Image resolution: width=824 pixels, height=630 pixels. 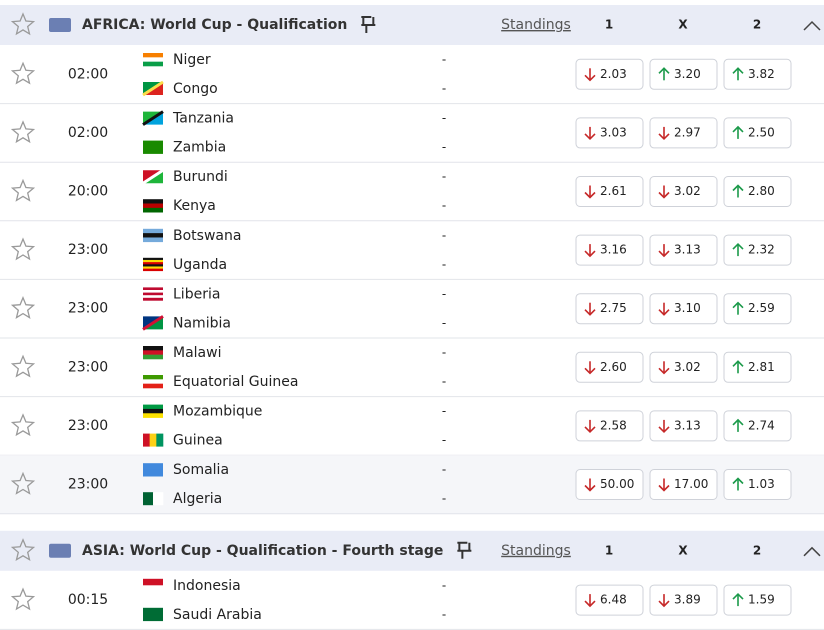 What do you see at coordinates (761, 308) in the screenshot?
I see `odds-value: 2.59` at bounding box center [761, 308].